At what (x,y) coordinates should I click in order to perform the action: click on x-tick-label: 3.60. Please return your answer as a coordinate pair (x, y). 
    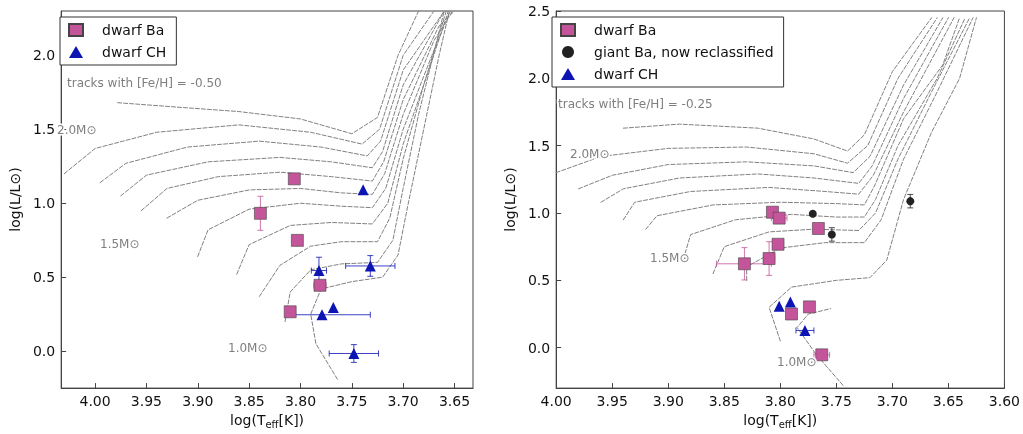
    Looking at the image, I should click on (1004, 401).